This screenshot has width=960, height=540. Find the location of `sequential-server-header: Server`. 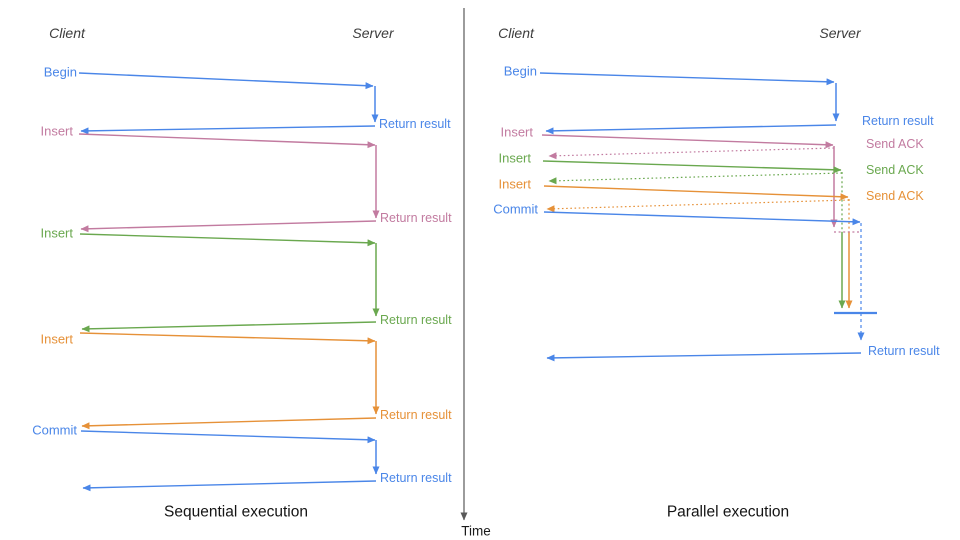

sequential-server-header: Server is located at coordinates (373, 33).